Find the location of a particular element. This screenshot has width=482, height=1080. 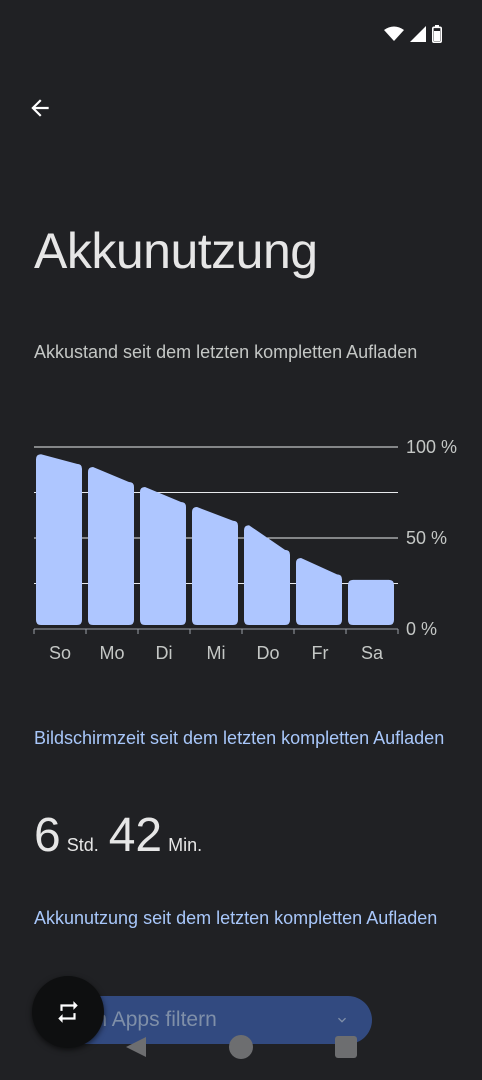

x-tick-label: Do is located at coordinates (267, 653).